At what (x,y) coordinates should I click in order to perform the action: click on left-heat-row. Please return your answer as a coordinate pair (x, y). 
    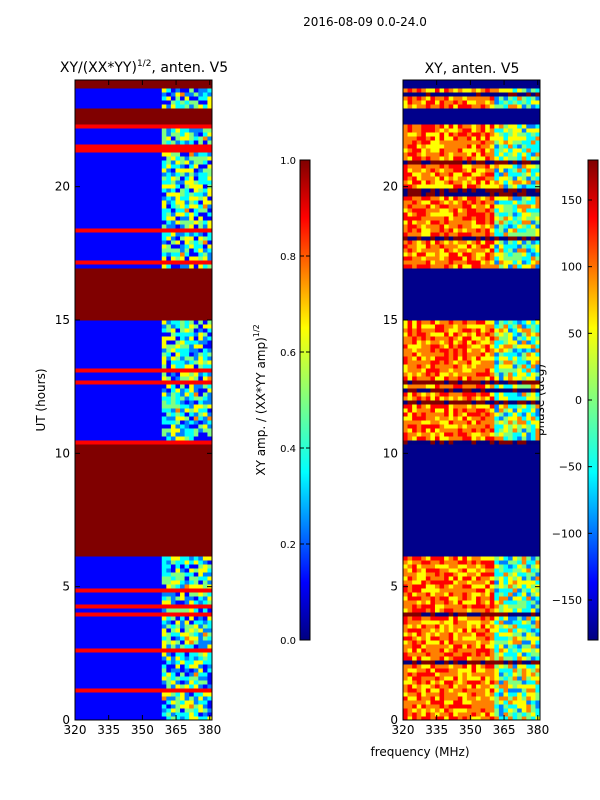
    Looking at the image, I should click on (144, 150).